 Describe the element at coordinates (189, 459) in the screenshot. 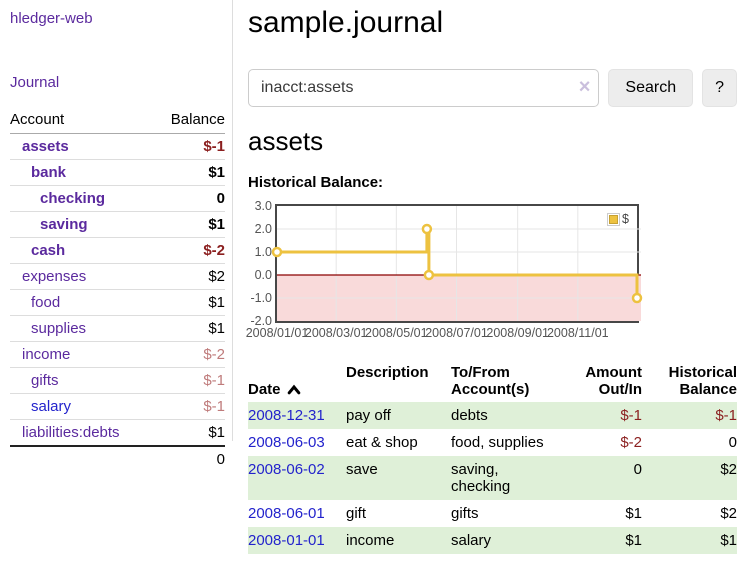

I see `accounts-total-value: 0` at that location.